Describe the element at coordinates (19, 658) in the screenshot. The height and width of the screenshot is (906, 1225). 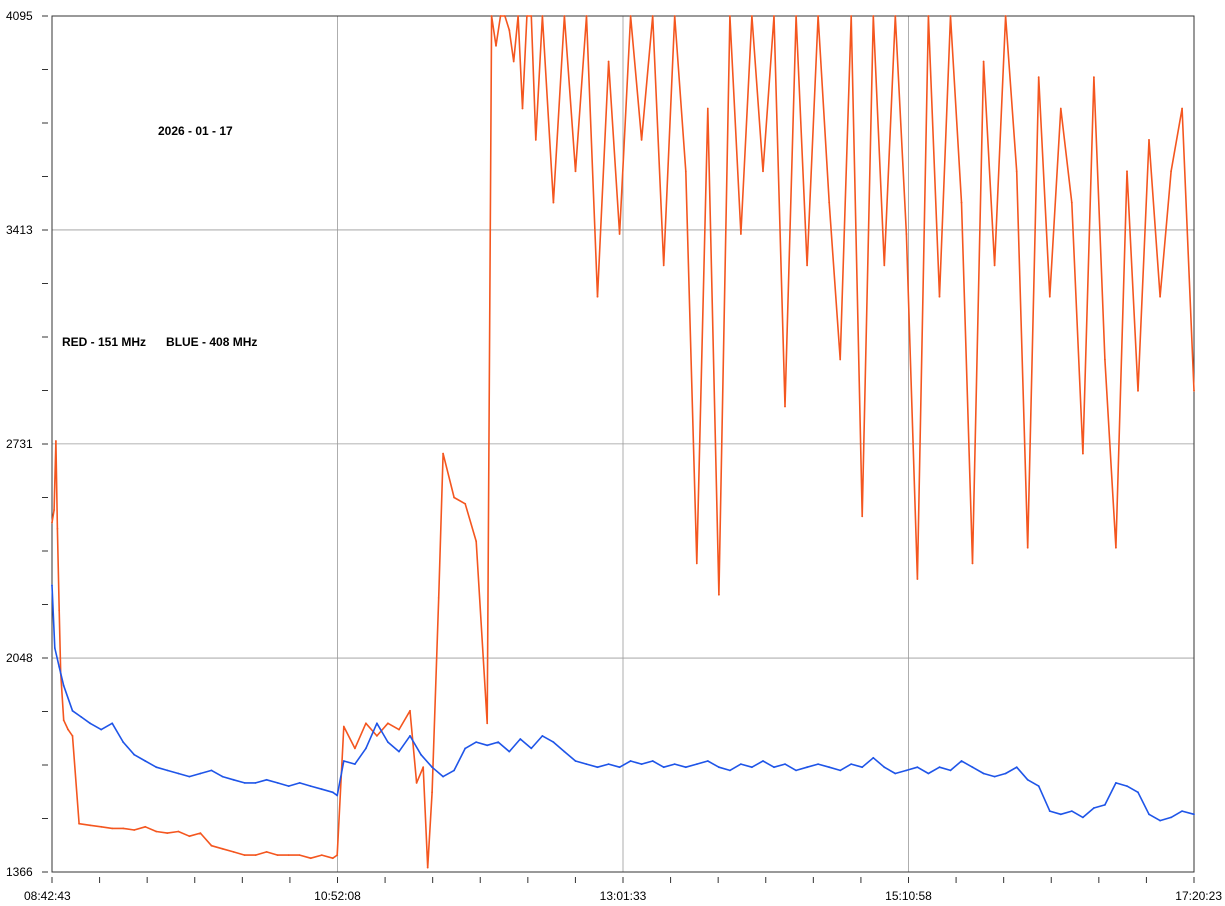
I see `y-tick-label: 2048` at that location.